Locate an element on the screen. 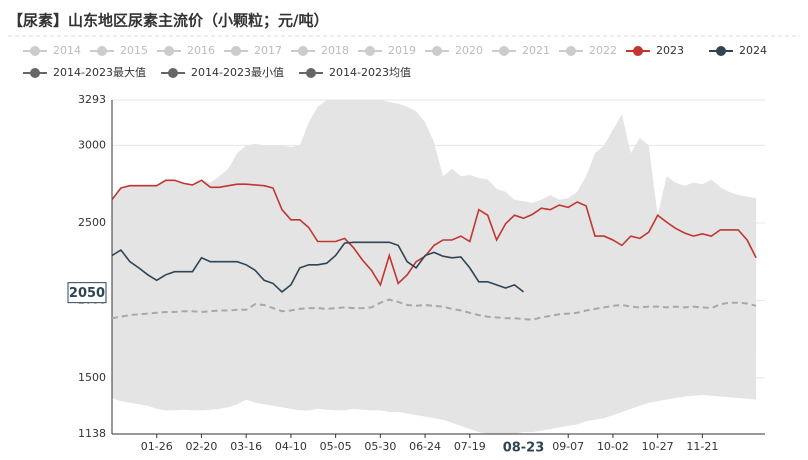 Image resolution: width=808 pixels, height=460 pixels. crosshair-x-label: 08-23 is located at coordinates (524, 448).